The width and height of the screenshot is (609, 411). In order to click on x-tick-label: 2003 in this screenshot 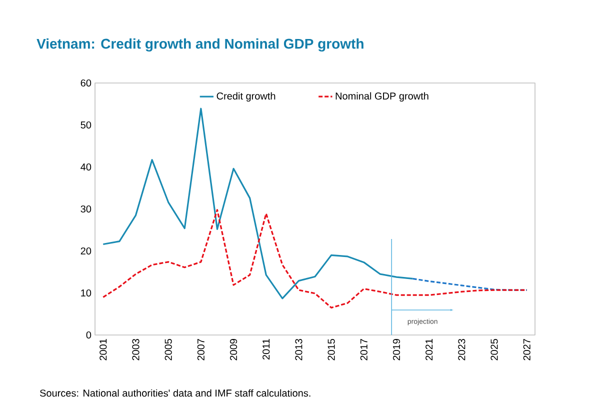, I will do `click(136, 349)`.